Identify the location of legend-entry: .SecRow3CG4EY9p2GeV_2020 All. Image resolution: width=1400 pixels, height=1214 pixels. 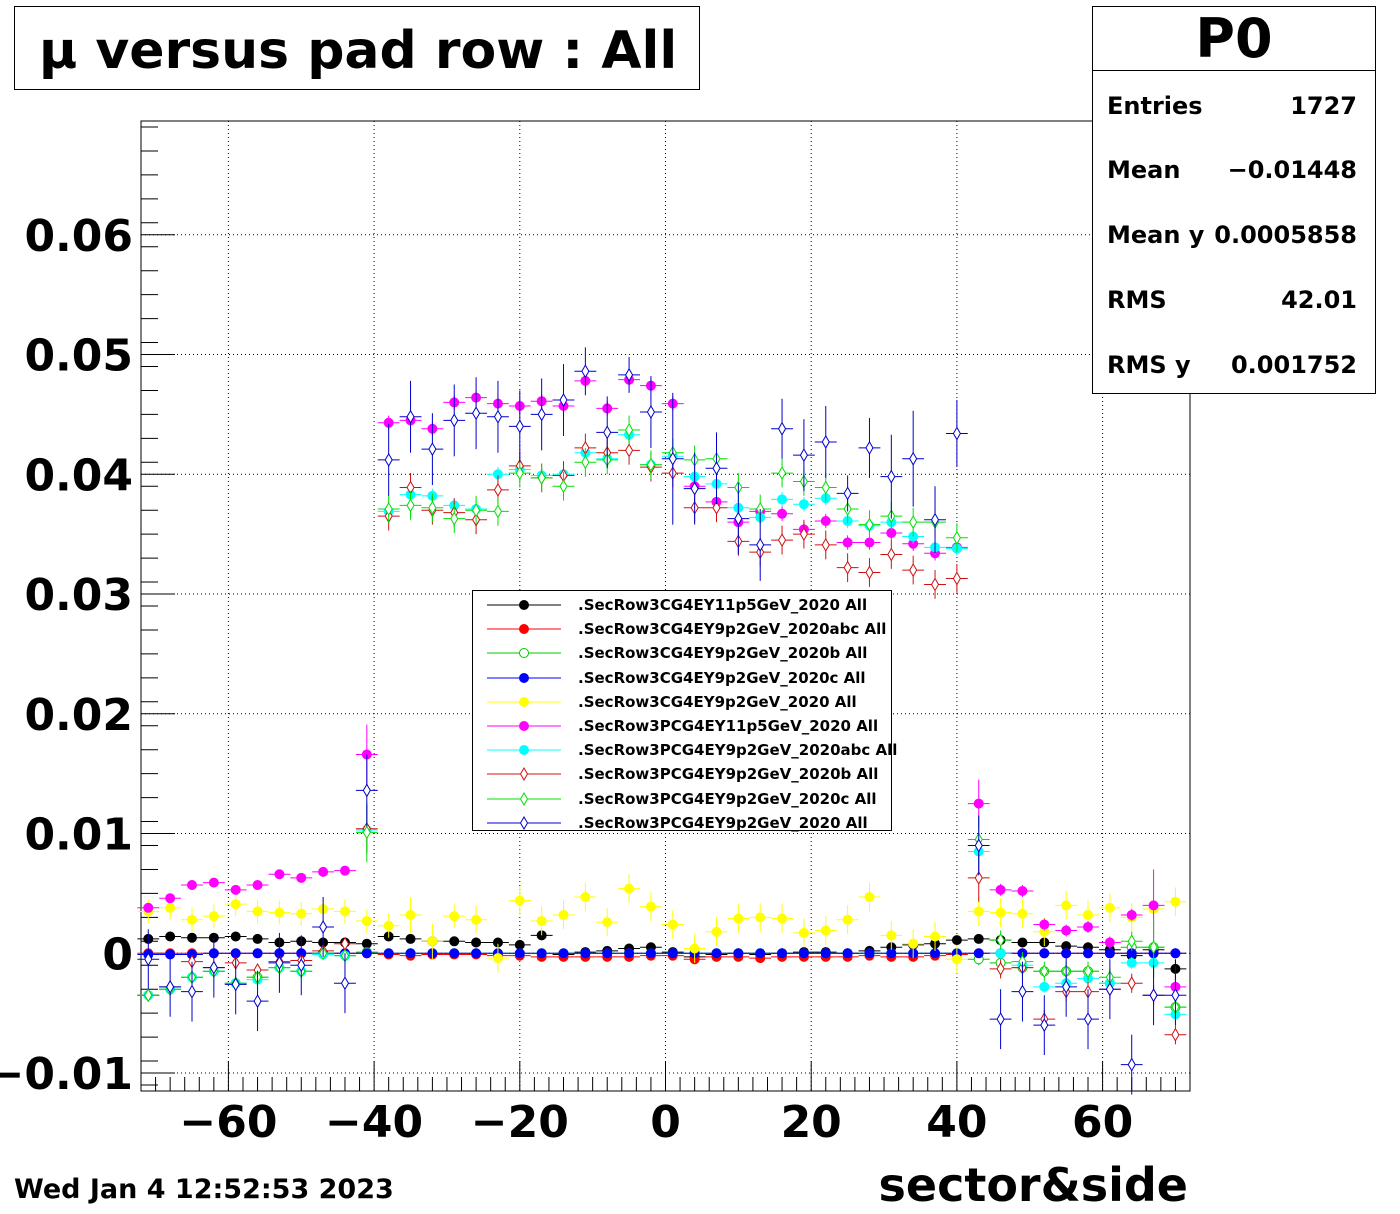
(682, 702).